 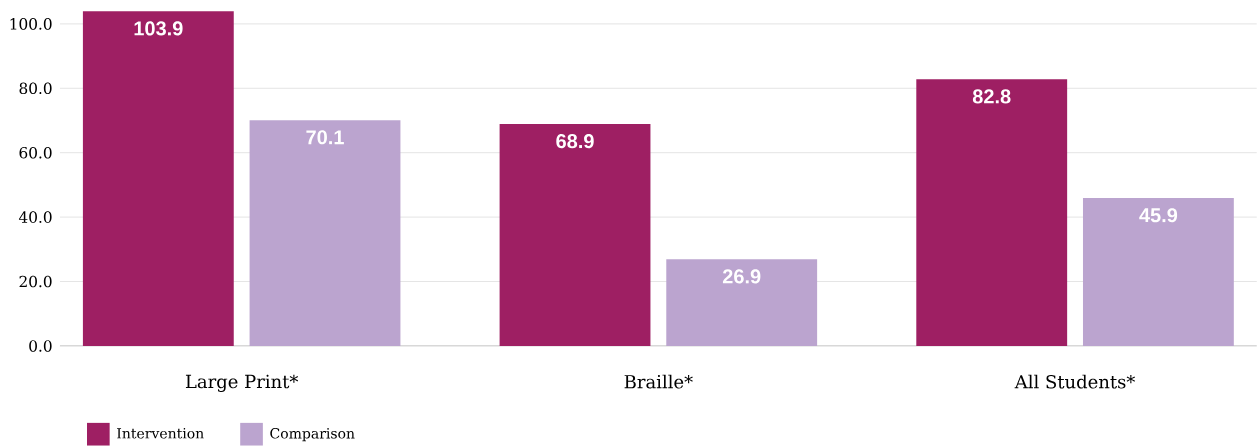 I want to click on data-label: 103.9, so click(x=158, y=28).